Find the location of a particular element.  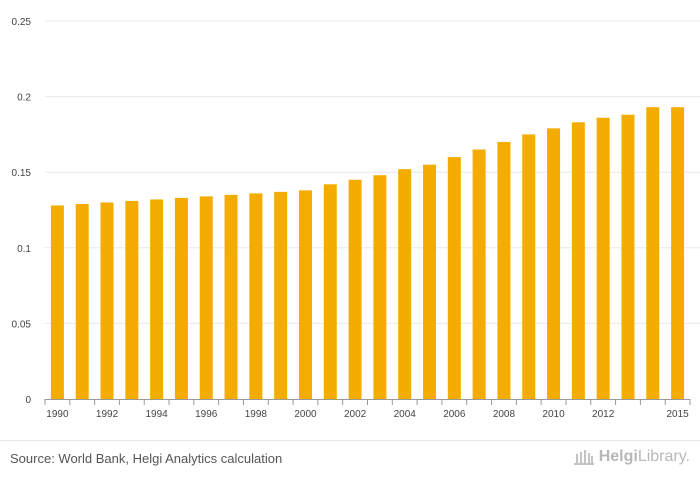

x-tick-label: 2015 is located at coordinates (677, 414).